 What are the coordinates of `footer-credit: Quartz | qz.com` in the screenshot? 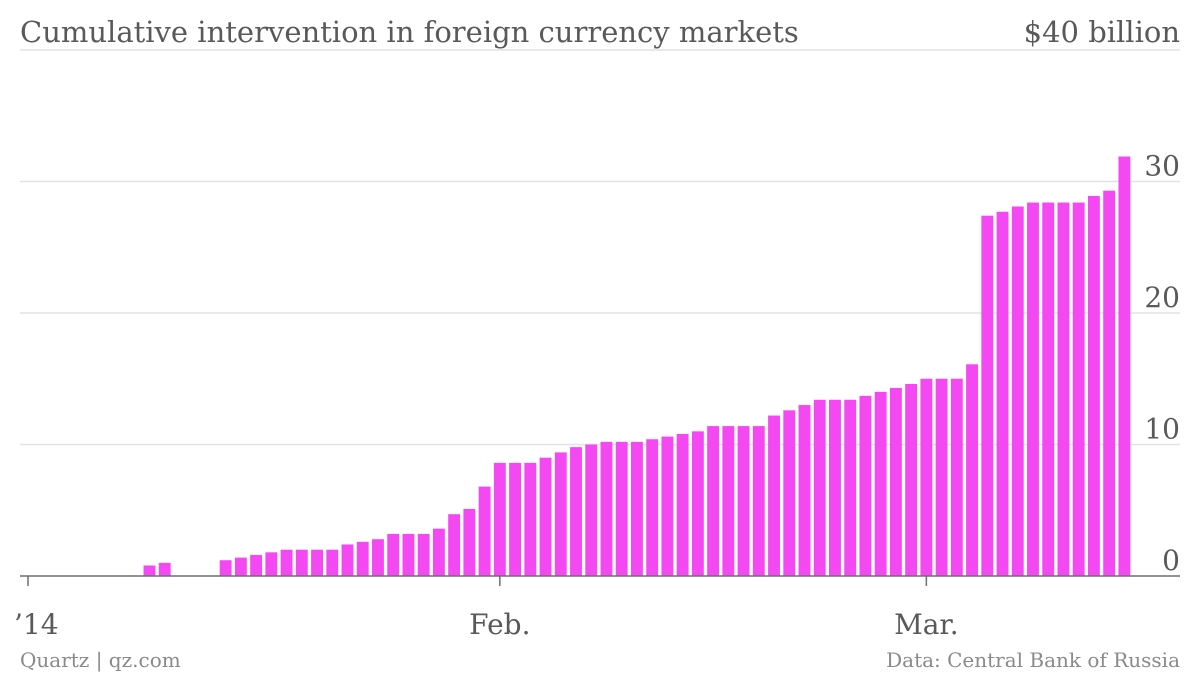 It's located at (100, 660).